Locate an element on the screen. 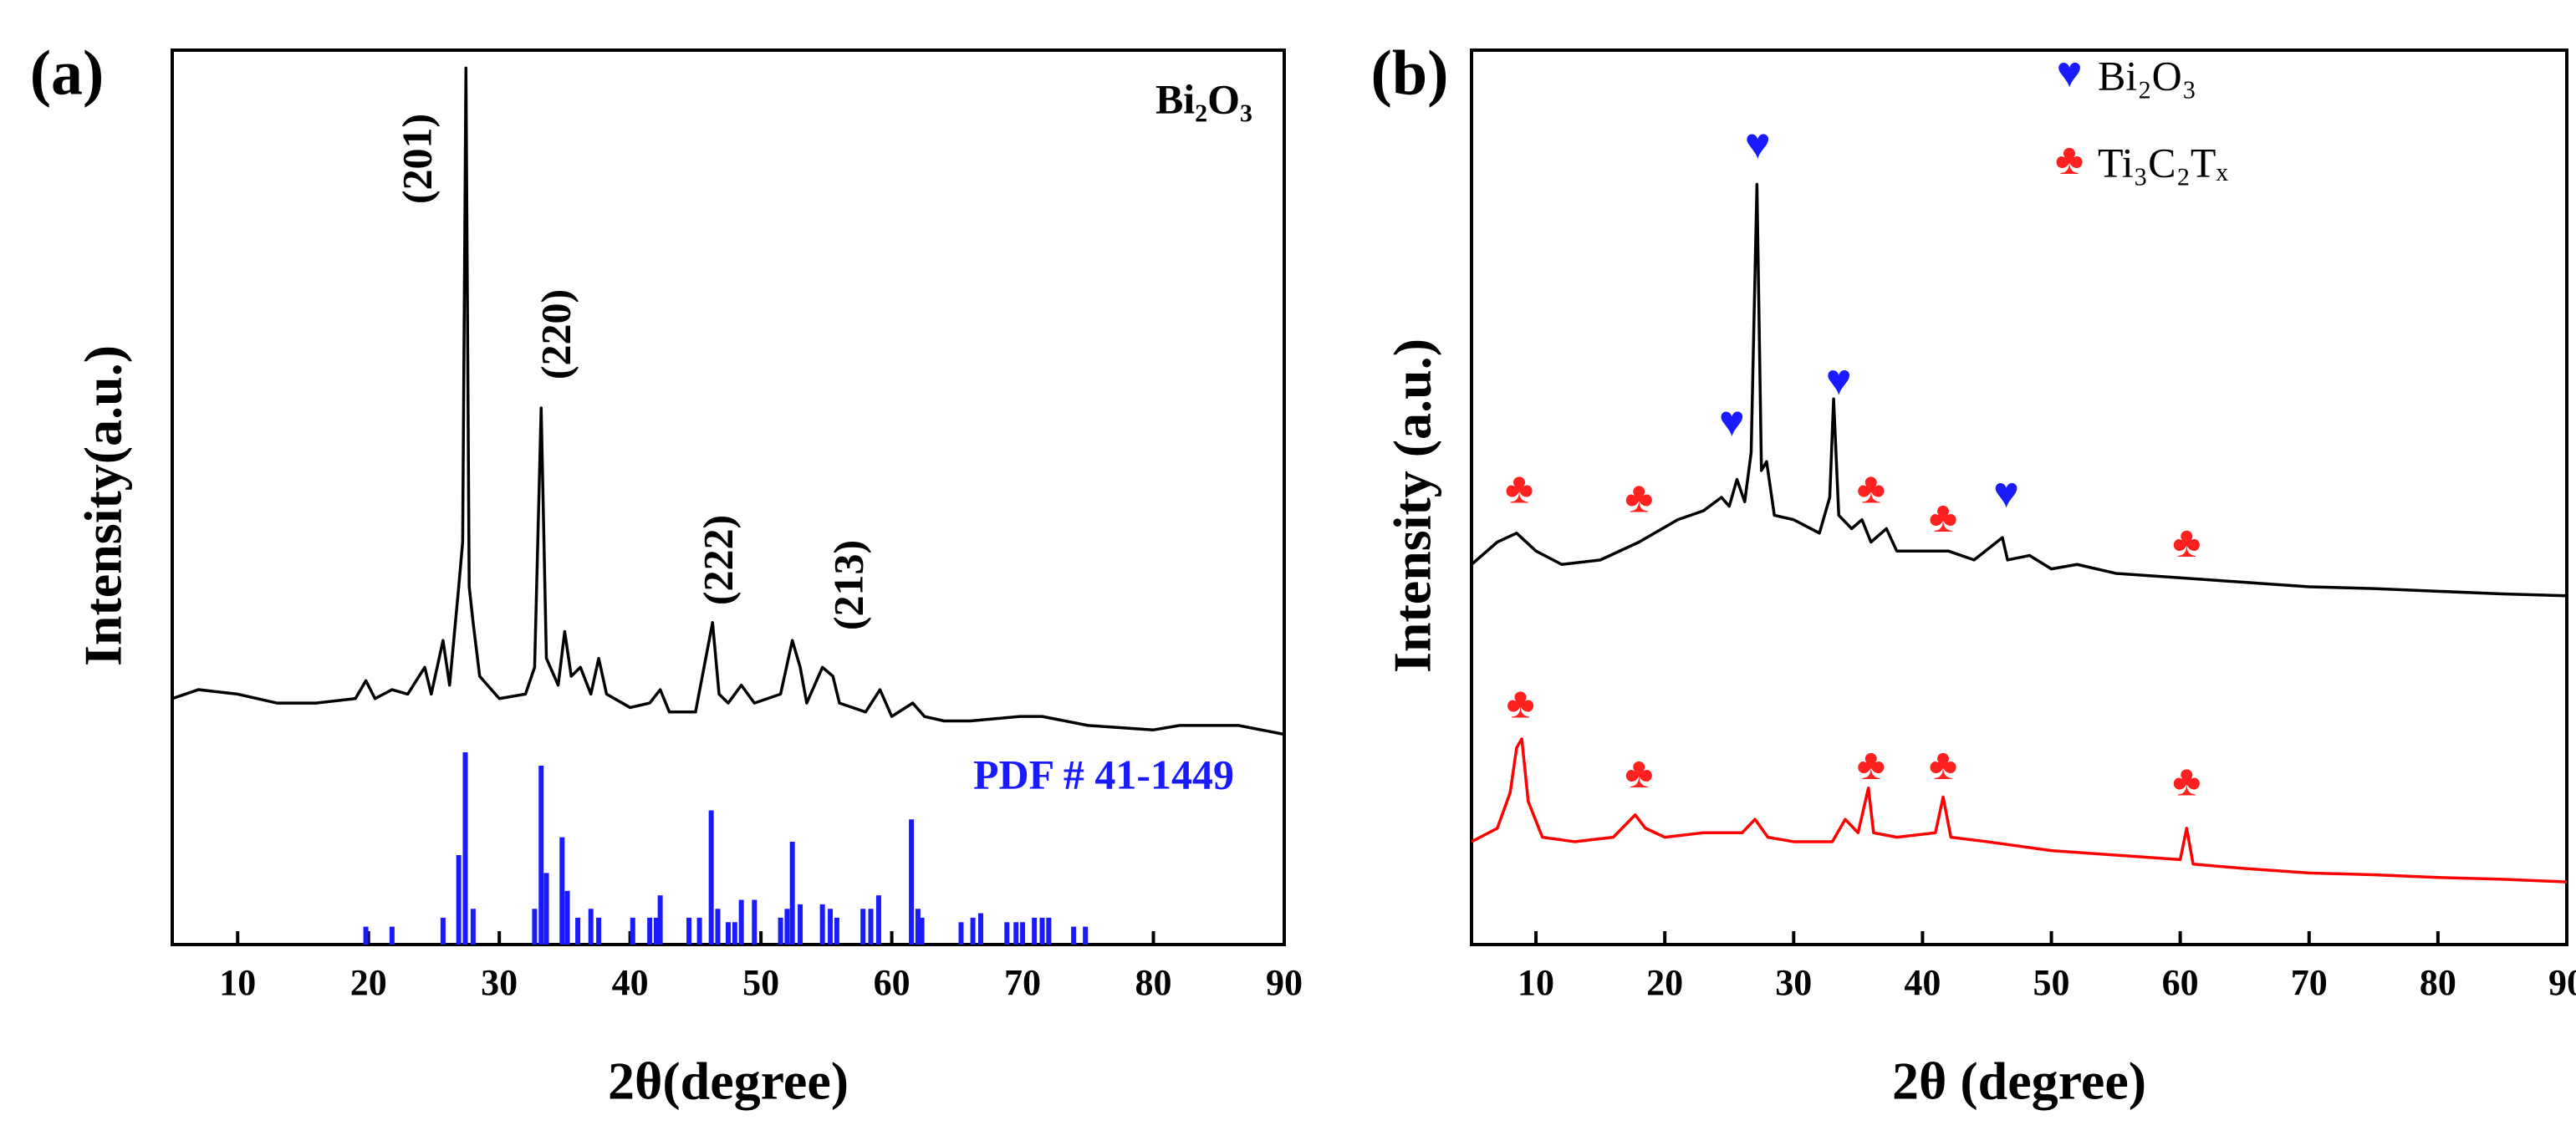 The width and height of the screenshot is (2576, 1146). x-axis-label: 2θ(degree) is located at coordinates (729, 1081).